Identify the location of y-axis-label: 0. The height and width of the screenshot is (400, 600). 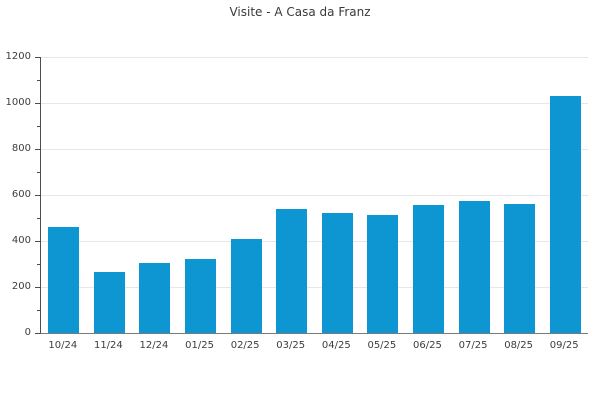
(27, 332).